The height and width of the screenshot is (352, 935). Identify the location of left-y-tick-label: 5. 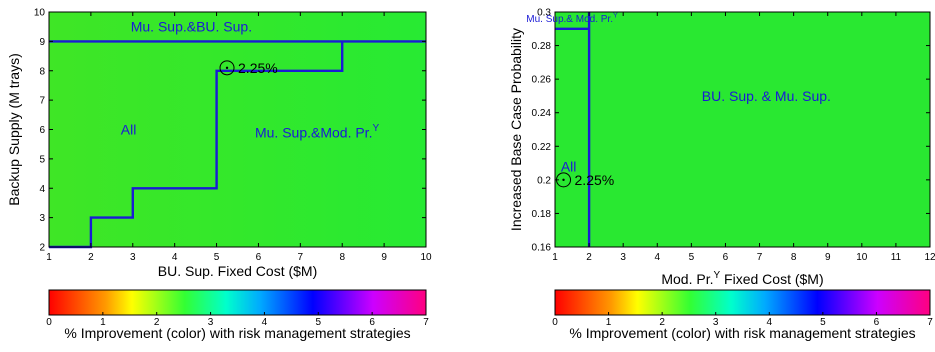
(42, 159).